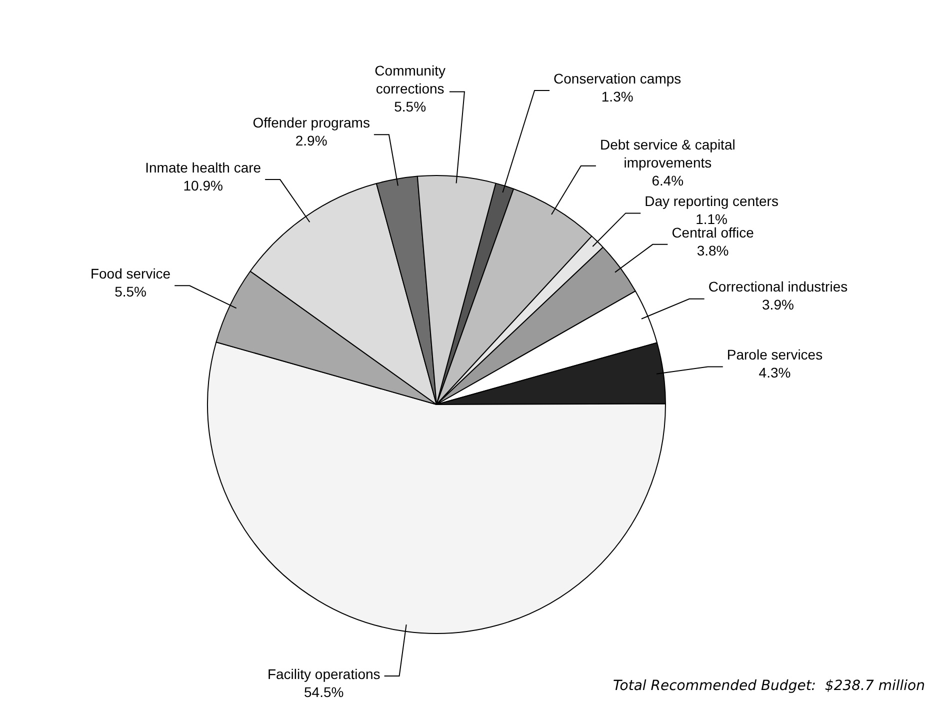 This screenshot has height=719, width=943. Describe the element at coordinates (410, 79) in the screenshot. I see `slice-label: Community corrections` at that location.